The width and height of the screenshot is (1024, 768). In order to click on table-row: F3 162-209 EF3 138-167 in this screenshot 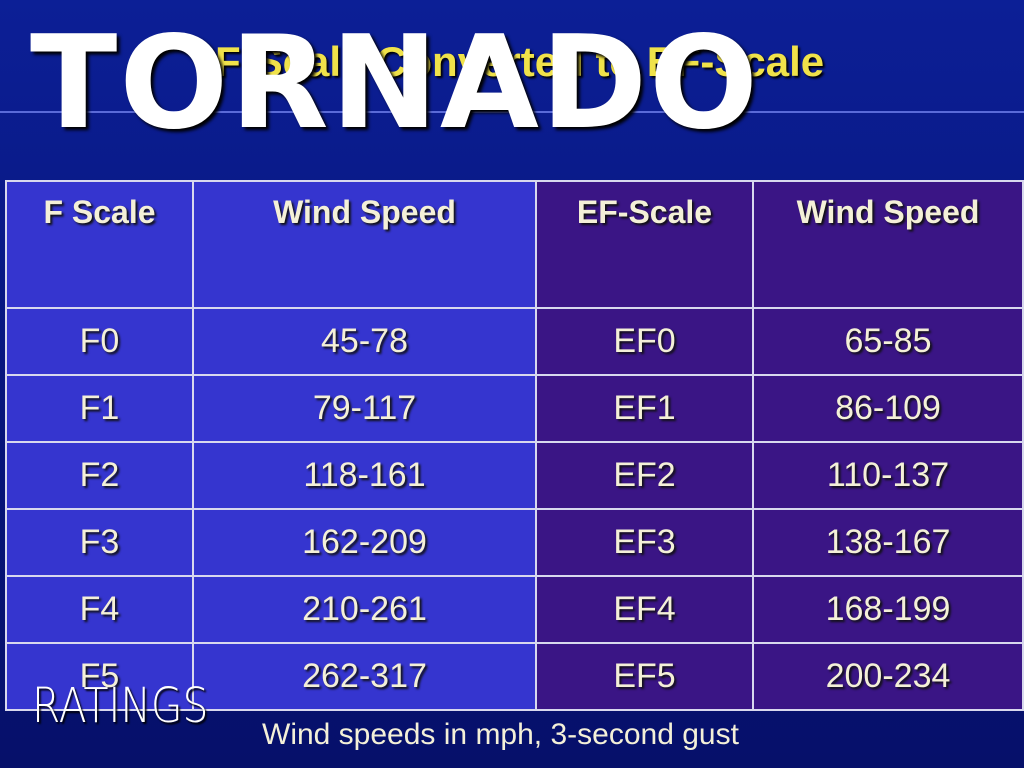, I will do `click(514, 542)`.